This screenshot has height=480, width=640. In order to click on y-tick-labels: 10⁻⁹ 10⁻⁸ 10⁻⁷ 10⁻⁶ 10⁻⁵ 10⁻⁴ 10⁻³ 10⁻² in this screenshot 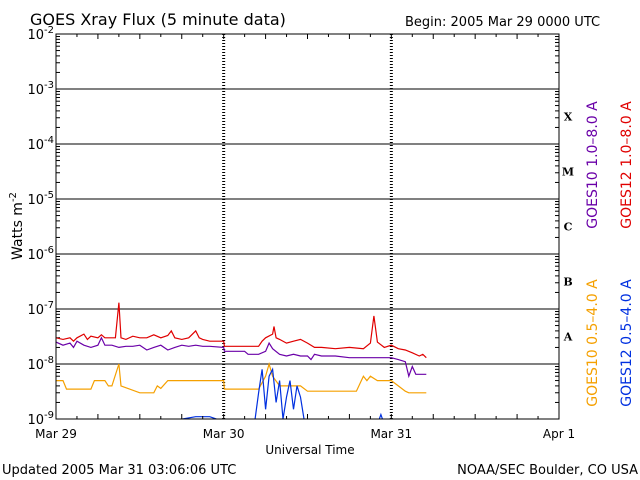, I will do `click(40, 226)`.